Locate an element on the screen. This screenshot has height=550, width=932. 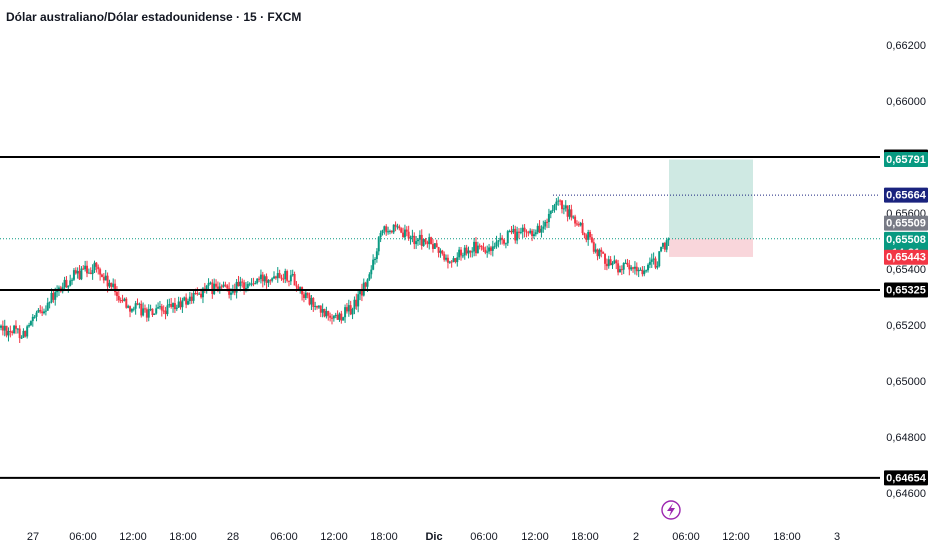
x-tick-label: 06:00 is located at coordinates (484, 537).